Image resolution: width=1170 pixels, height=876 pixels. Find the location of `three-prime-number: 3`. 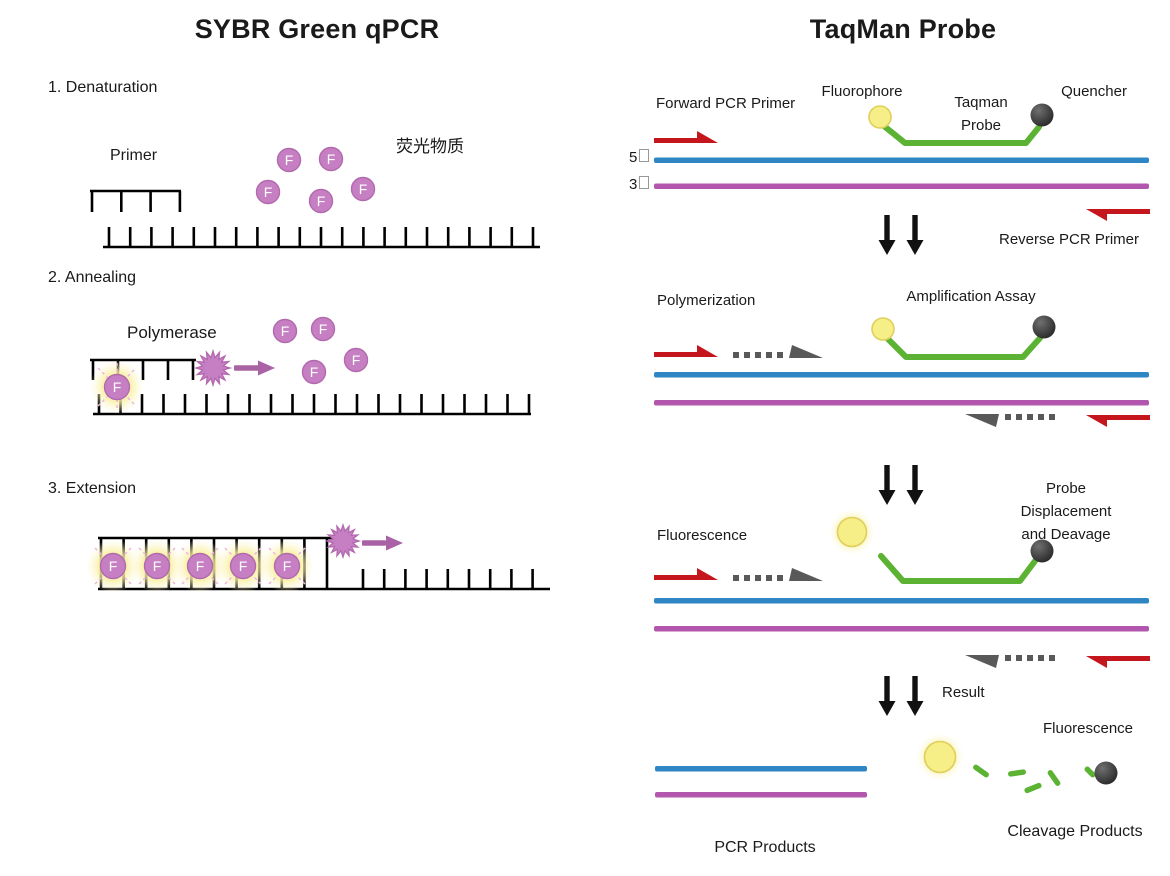

three-prime-number: 3 is located at coordinates (633, 184).